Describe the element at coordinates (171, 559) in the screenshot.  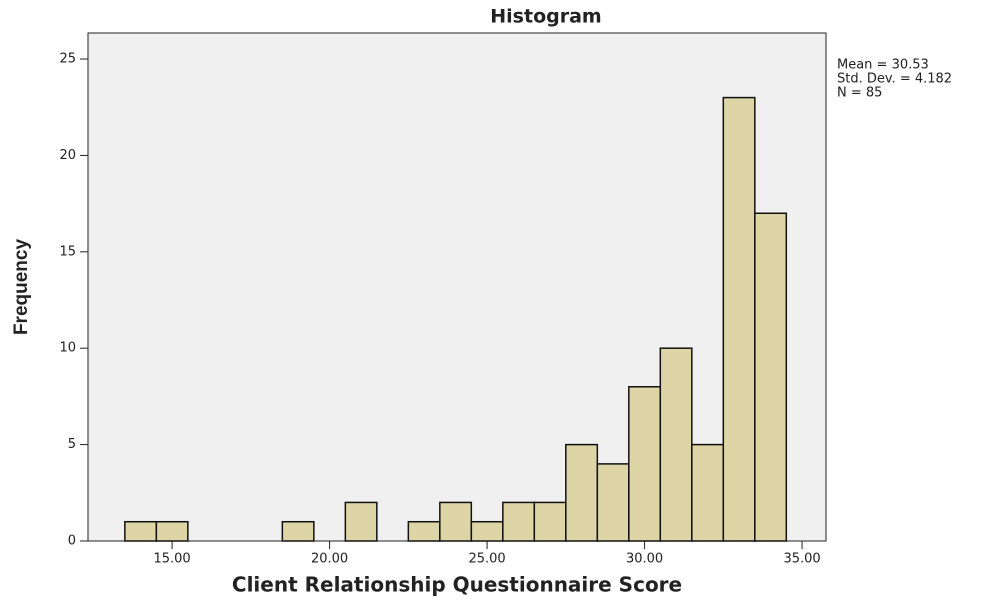
I see `x-tick-label: 15.00` at that location.